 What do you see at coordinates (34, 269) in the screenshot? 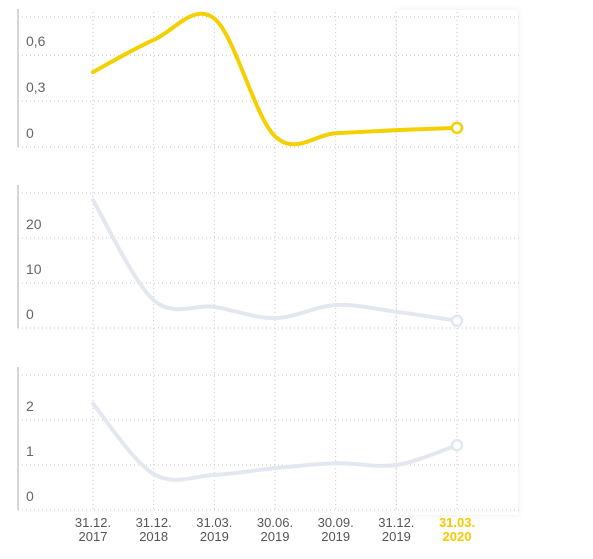
I see `y-tick-label: 10` at bounding box center [34, 269].